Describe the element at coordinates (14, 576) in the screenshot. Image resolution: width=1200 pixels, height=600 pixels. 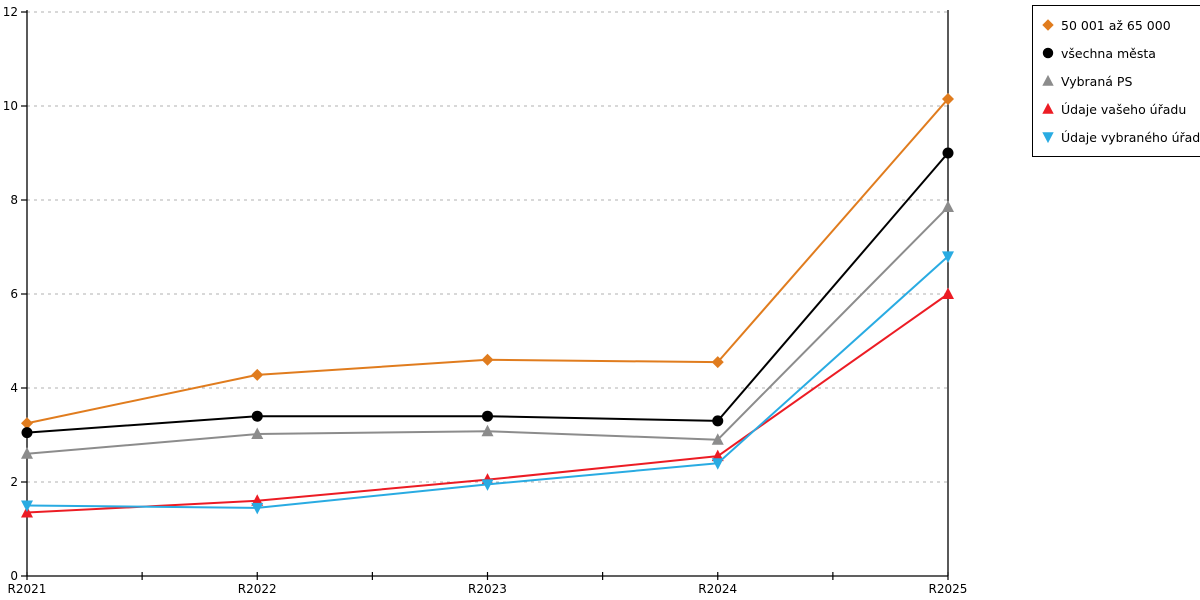
I see `y-tick-label: 0` at that location.